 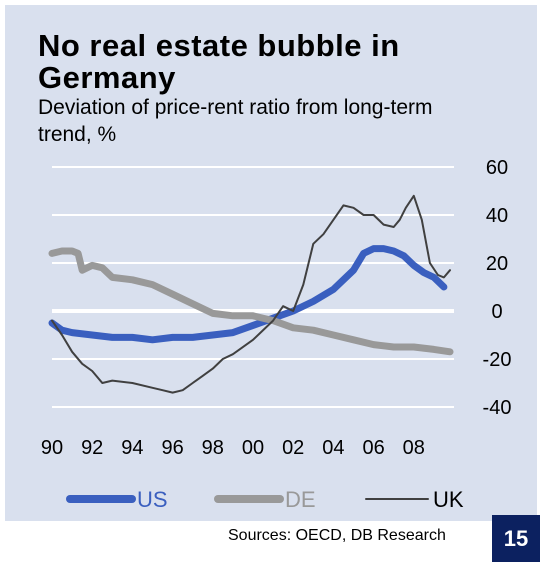 What do you see at coordinates (496, 312) in the screenshot?
I see `y-tick-label: 0` at bounding box center [496, 312].